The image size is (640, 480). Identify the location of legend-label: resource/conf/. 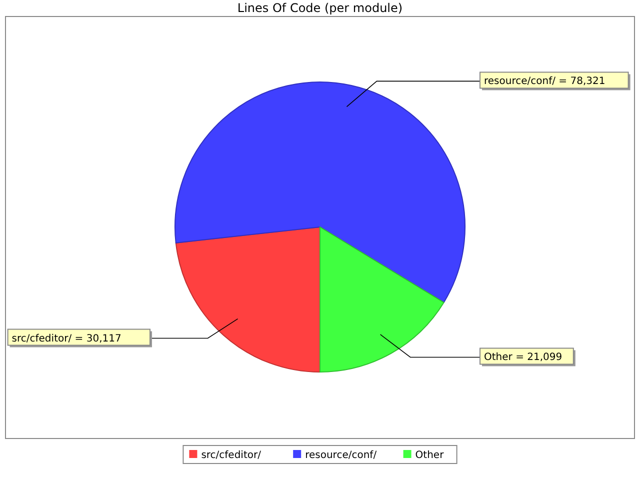
(341, 455).